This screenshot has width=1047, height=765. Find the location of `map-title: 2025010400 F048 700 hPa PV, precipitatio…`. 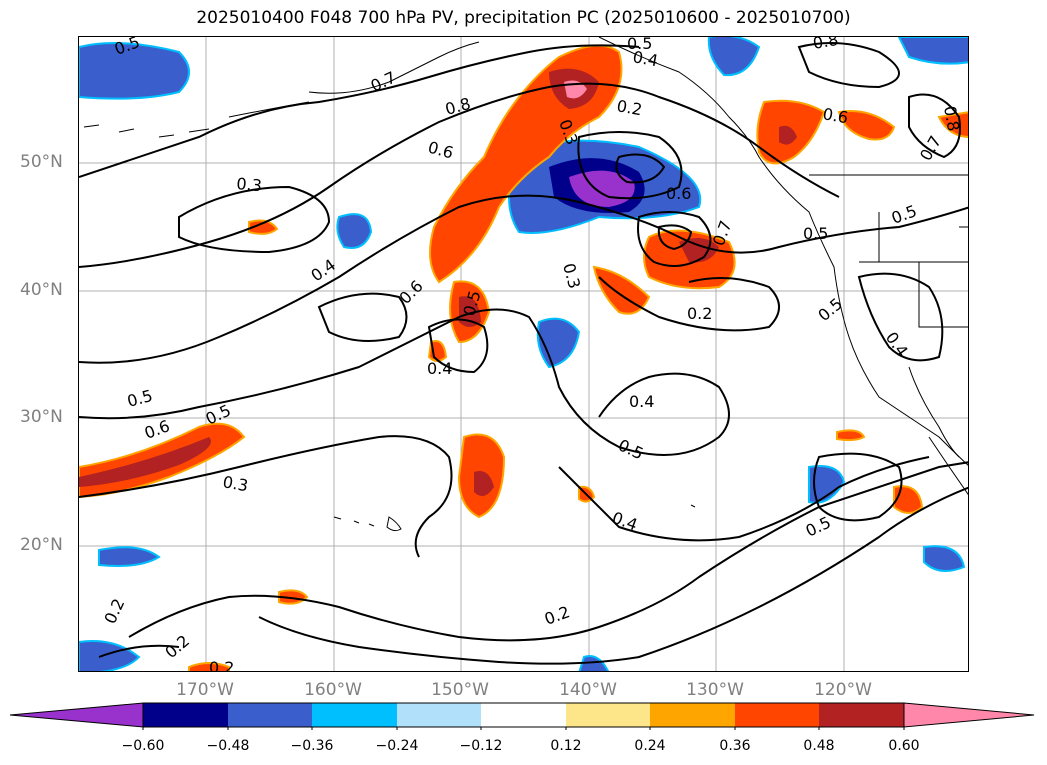

map-title: 2025010400 F048 700 hPa PV, precipitatio… is located at coordinates (523, 18).